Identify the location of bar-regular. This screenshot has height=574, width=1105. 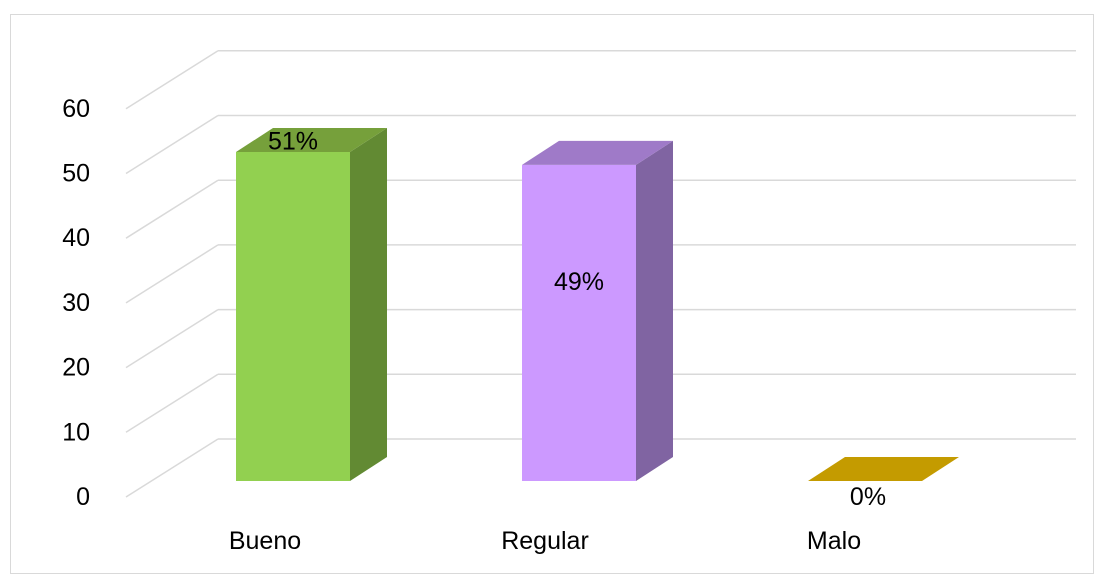
(597, 310).